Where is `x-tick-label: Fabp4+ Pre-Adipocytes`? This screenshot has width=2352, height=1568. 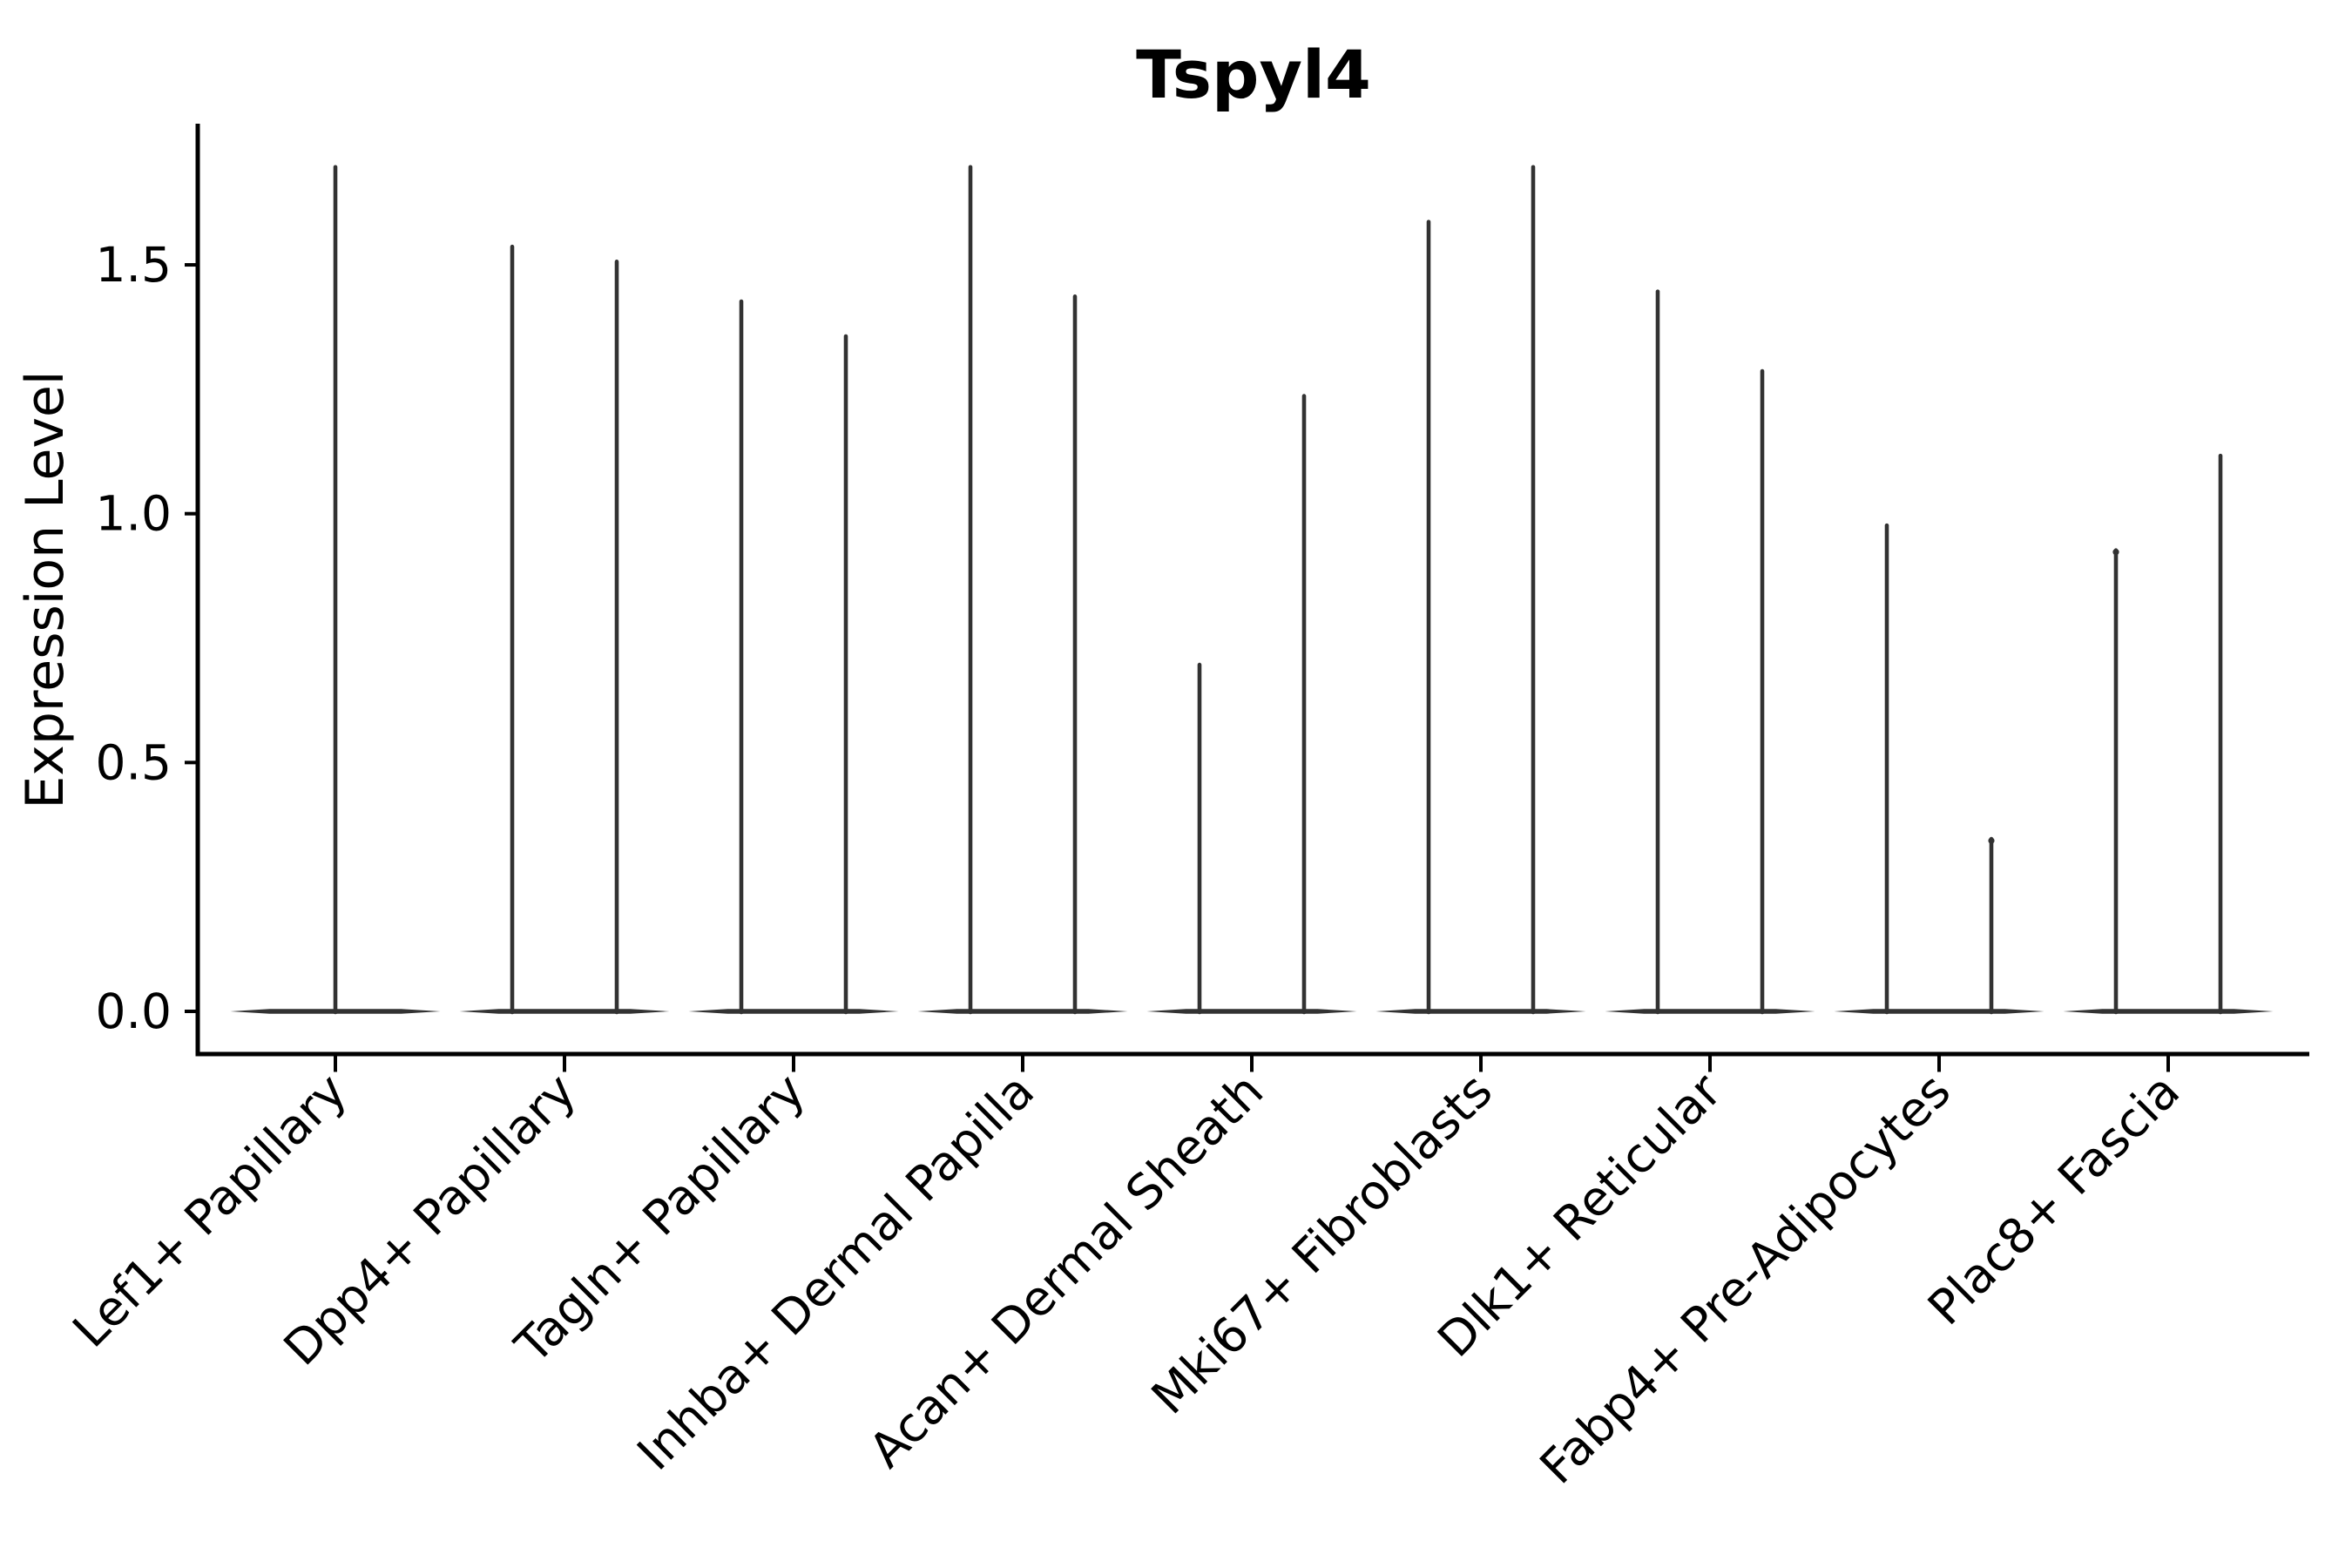
x-tick-label: Fabp4+ Pre-Adipocytes is located at coordinates (1745, 1279).